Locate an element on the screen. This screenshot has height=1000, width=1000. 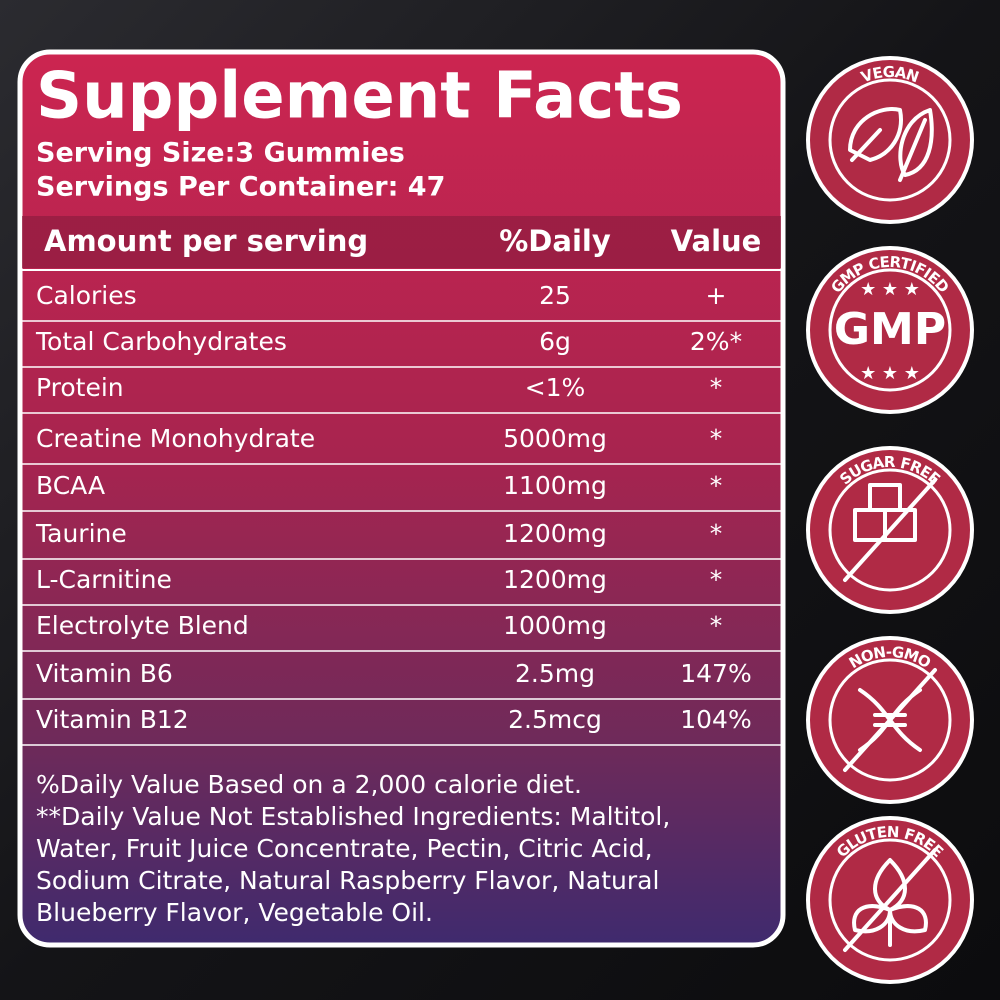
serving-size: Serving Size:3 Gummies is located at coordinates (220, 153).